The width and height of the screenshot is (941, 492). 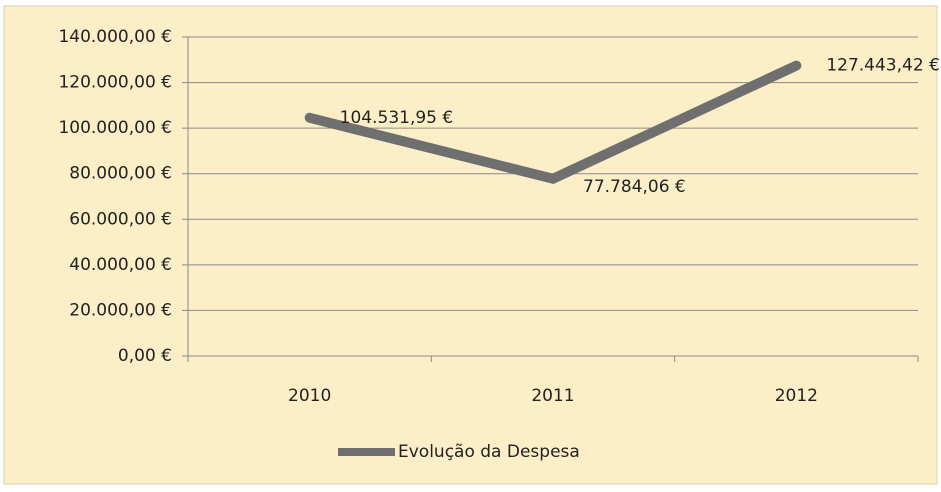 I want to click on data-label: 77.784,06 €, so click(x=634, y=187).